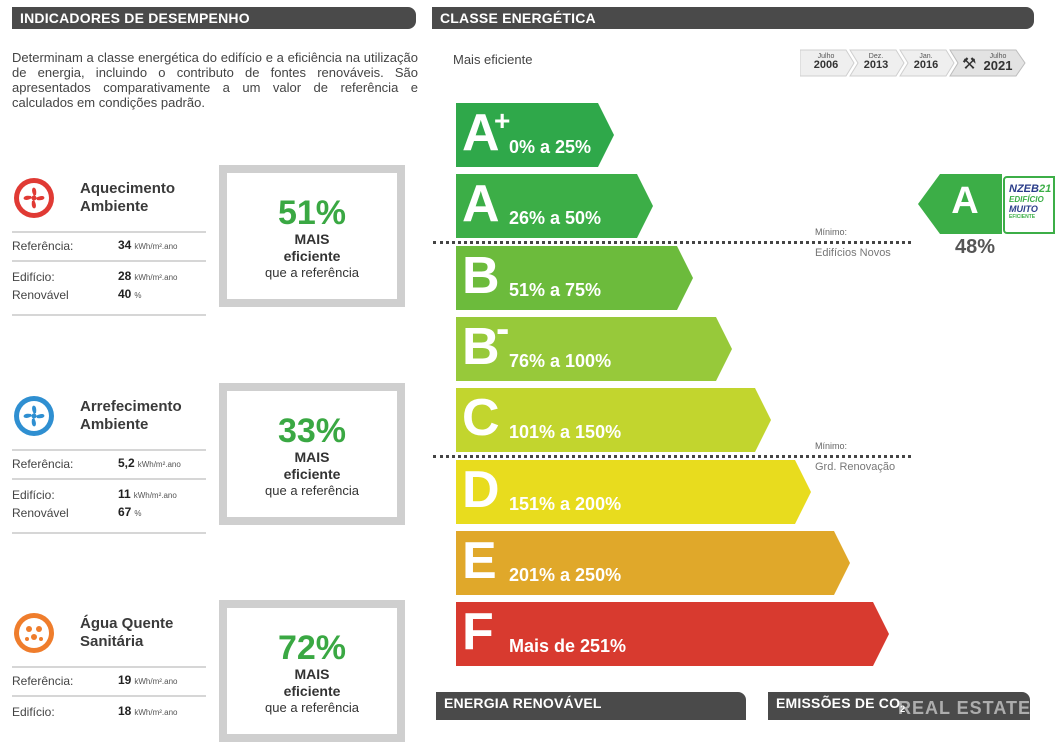  Describe the element at coordinates (1024, 189) in the screenshot. I see `nzeb-text: NZEB` at that location.